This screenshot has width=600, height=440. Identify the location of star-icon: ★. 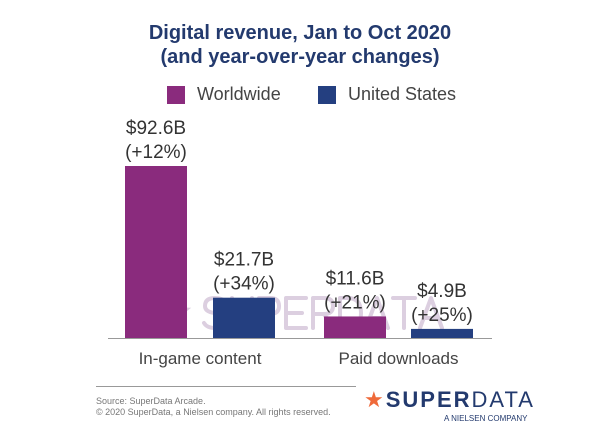
(375, 399).